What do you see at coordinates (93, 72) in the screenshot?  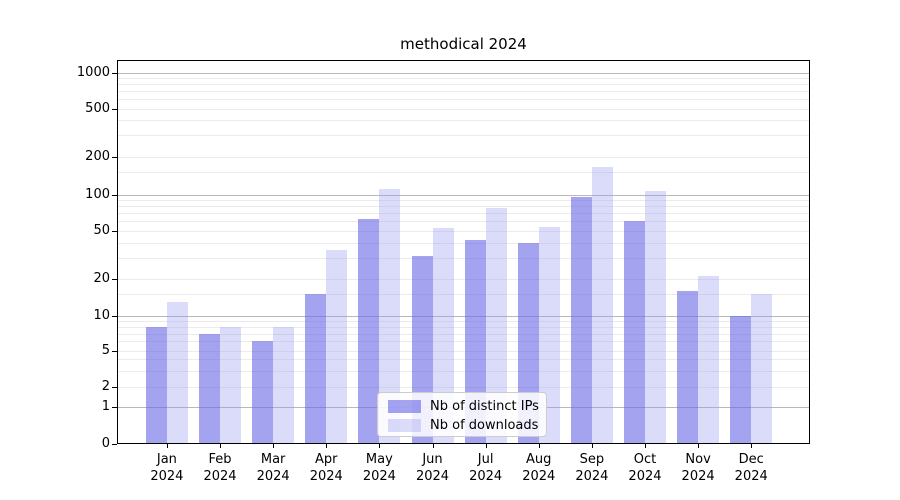 I see `y-tick-label-1000: 1000` at bounding box center [93, 72].